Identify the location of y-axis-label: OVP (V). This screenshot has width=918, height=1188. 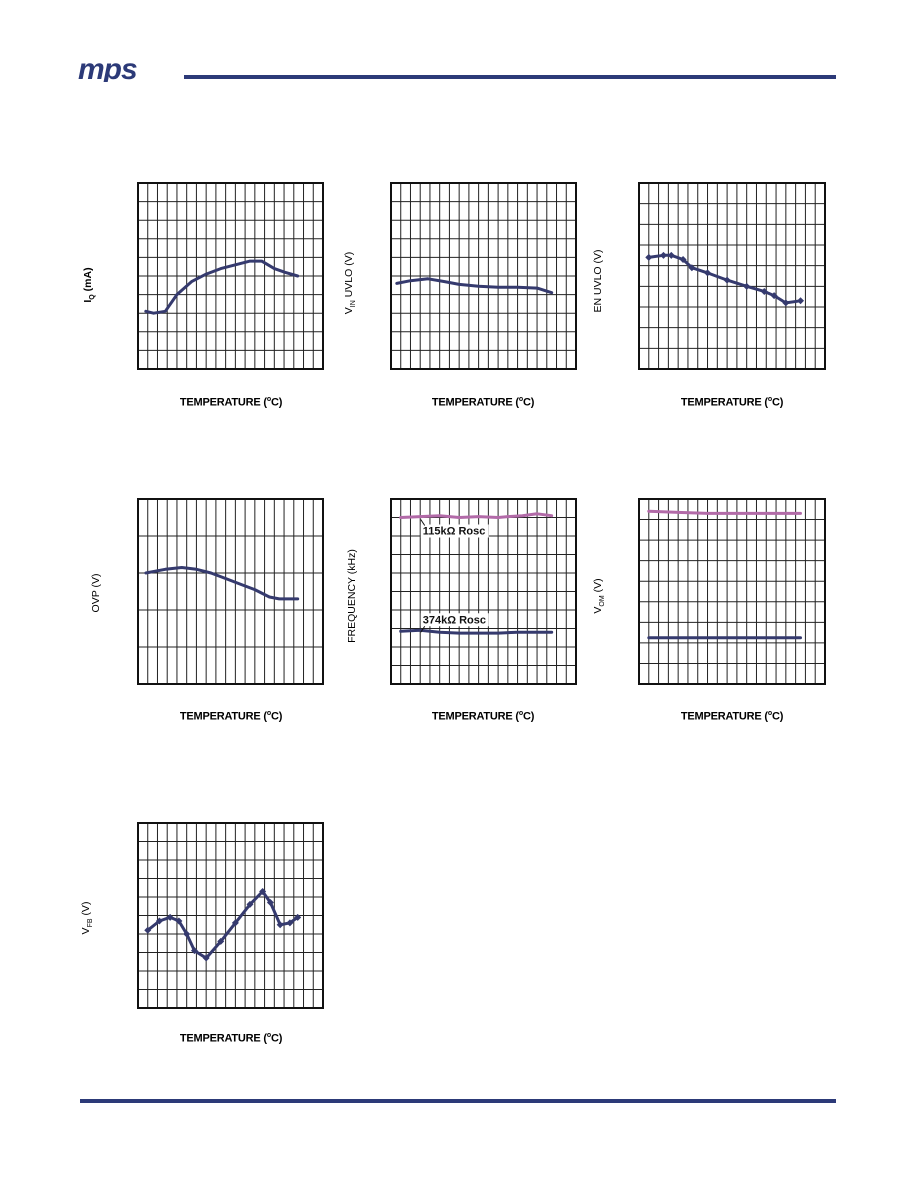
(96, 593).